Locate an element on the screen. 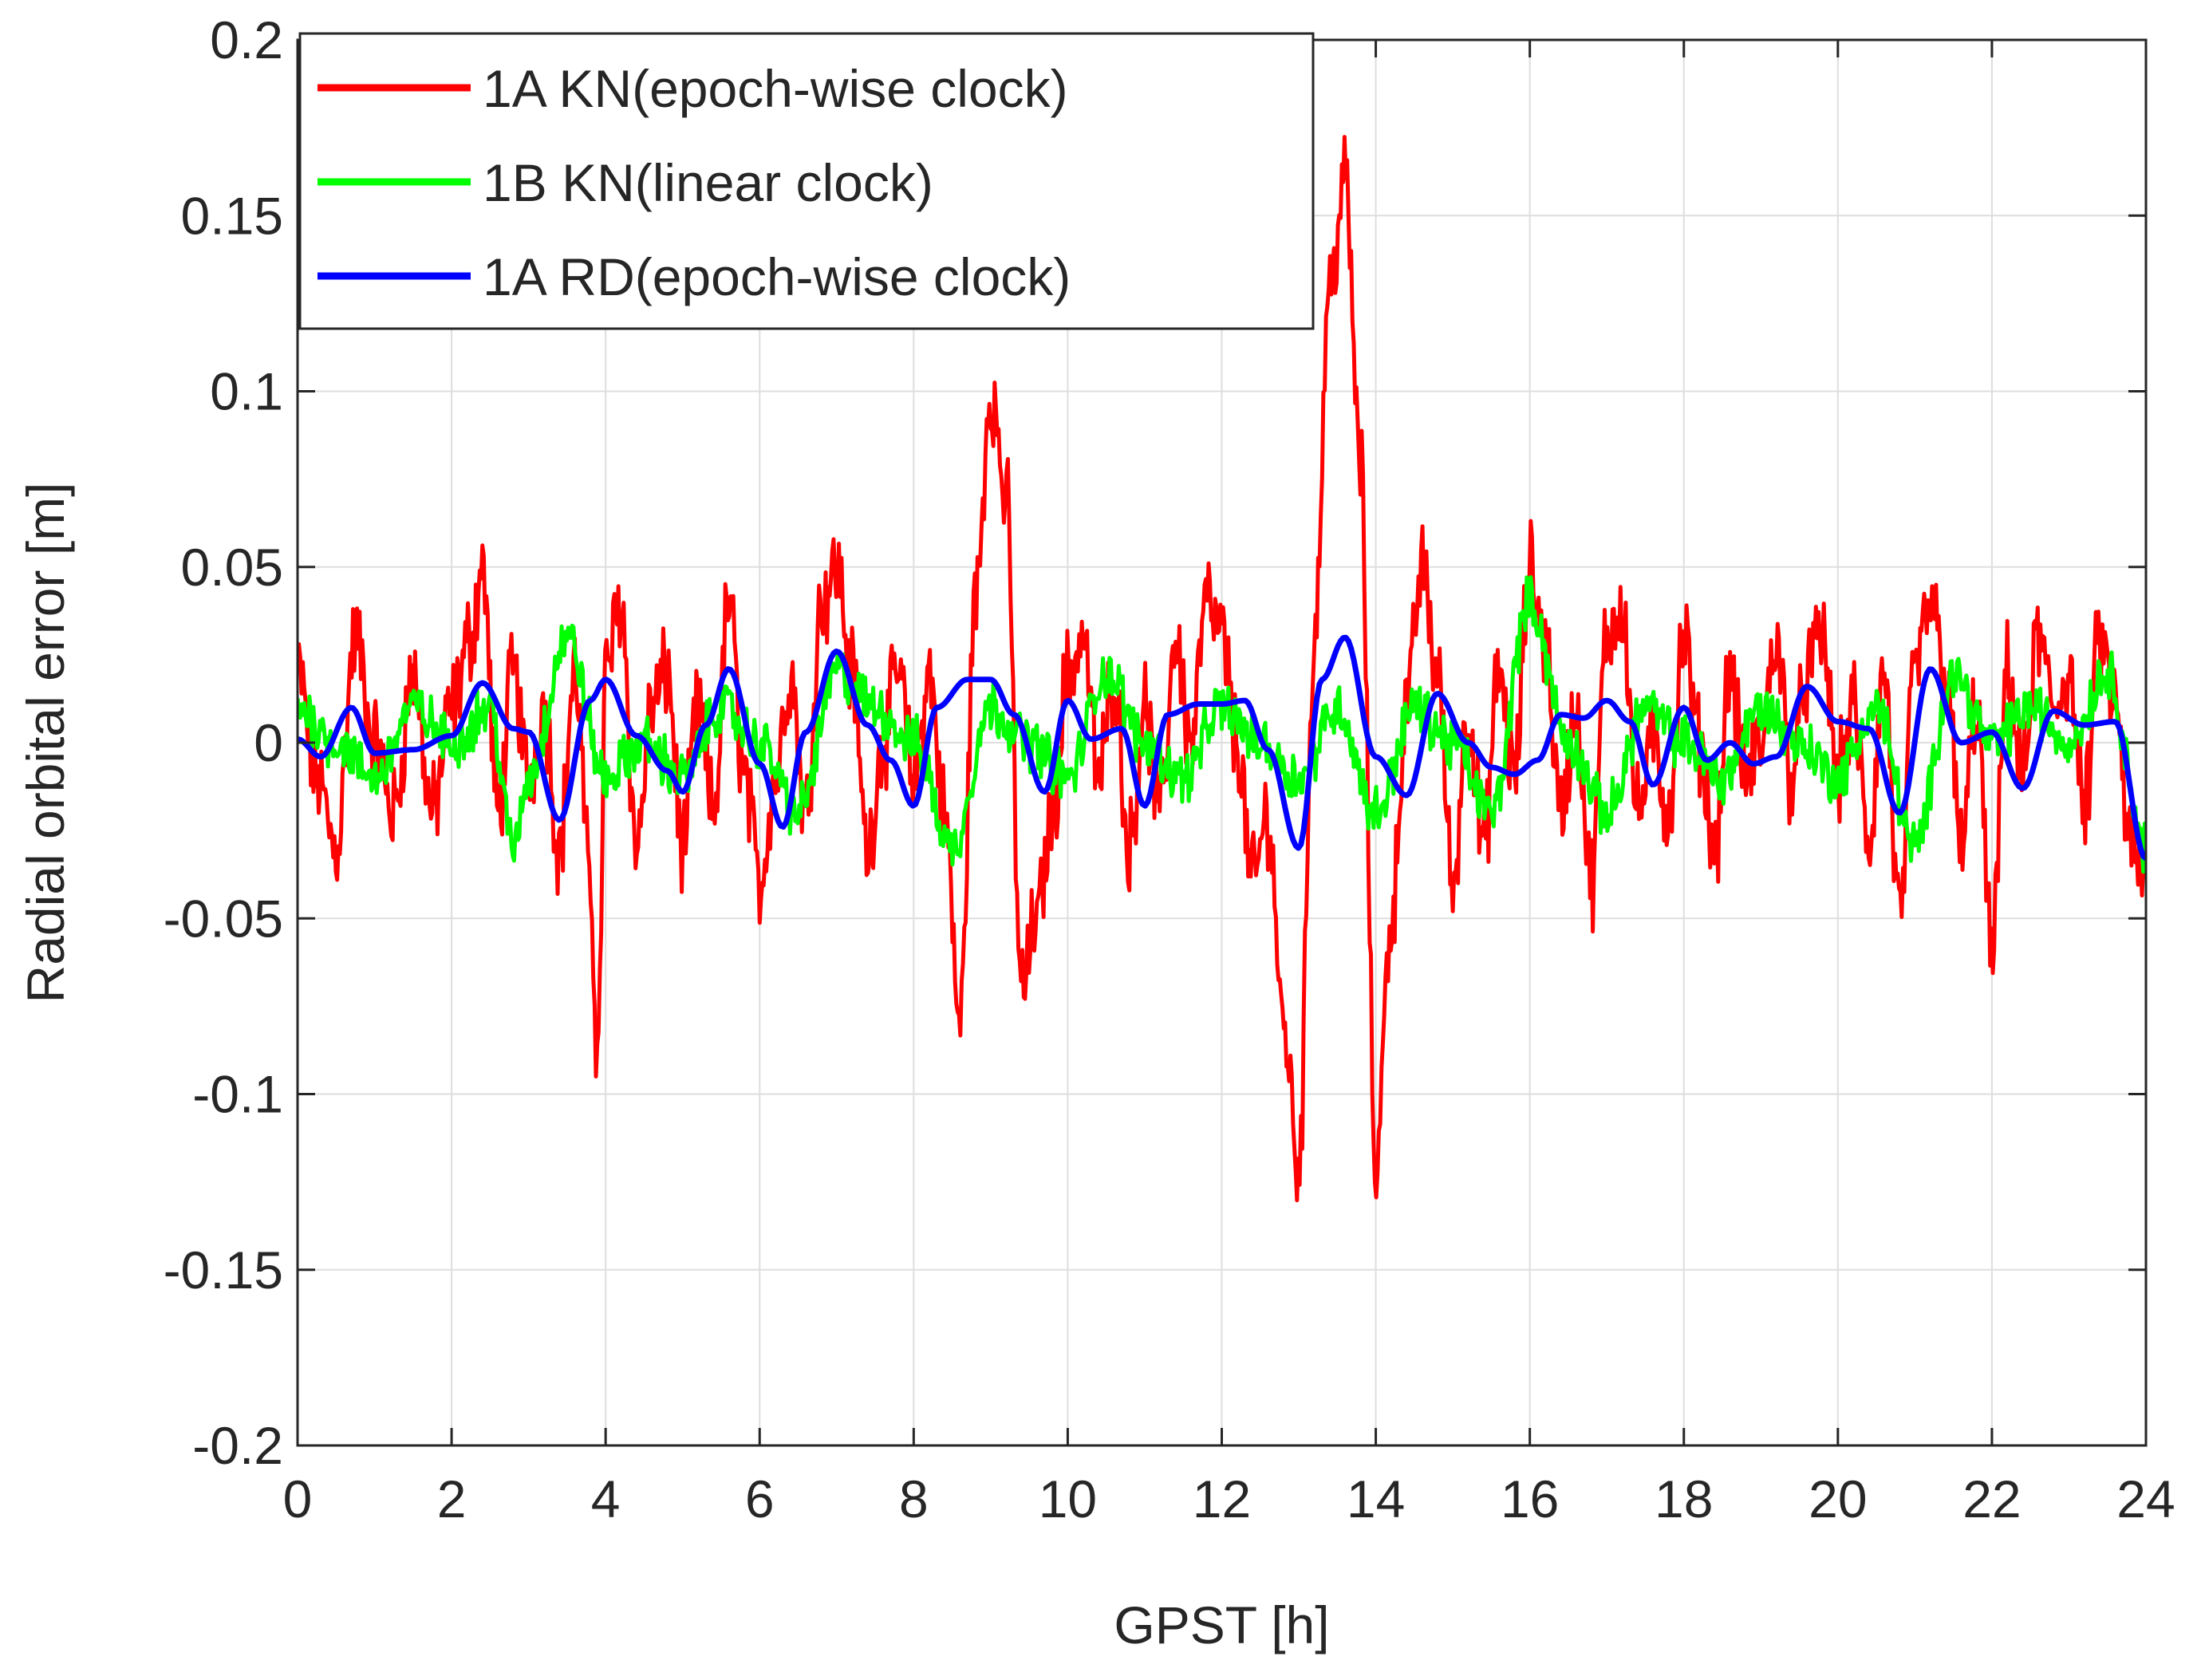 The height and width of the screenshot is (1680, 2201). x-tick-label: 12 is located at coordinates (1222, 1498).